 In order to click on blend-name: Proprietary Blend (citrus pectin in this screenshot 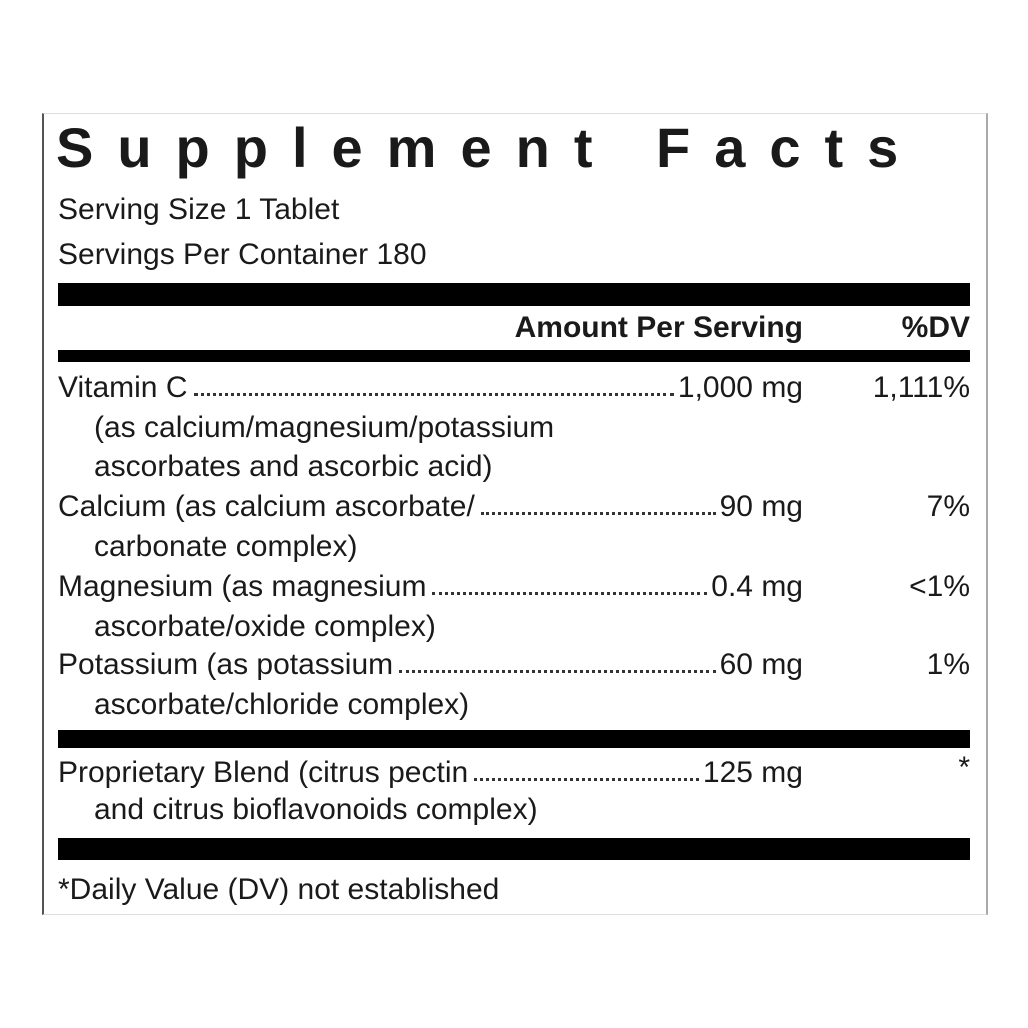, I will do `click(263, 772)`.